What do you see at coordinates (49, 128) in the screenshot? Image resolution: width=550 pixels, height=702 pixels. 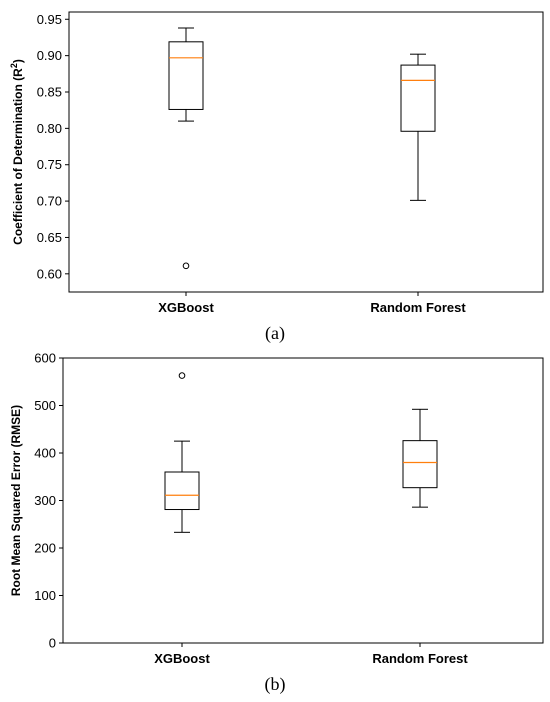 I see `y-tick-label: 0.80` at bounding box center [49, 128].